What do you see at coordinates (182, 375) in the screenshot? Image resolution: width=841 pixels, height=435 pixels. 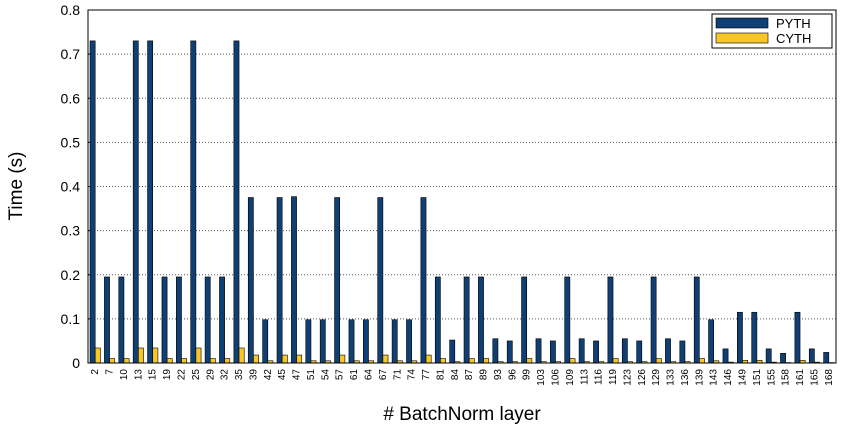 I see `x-tick-label: 22` at bounding box center [182, 375].